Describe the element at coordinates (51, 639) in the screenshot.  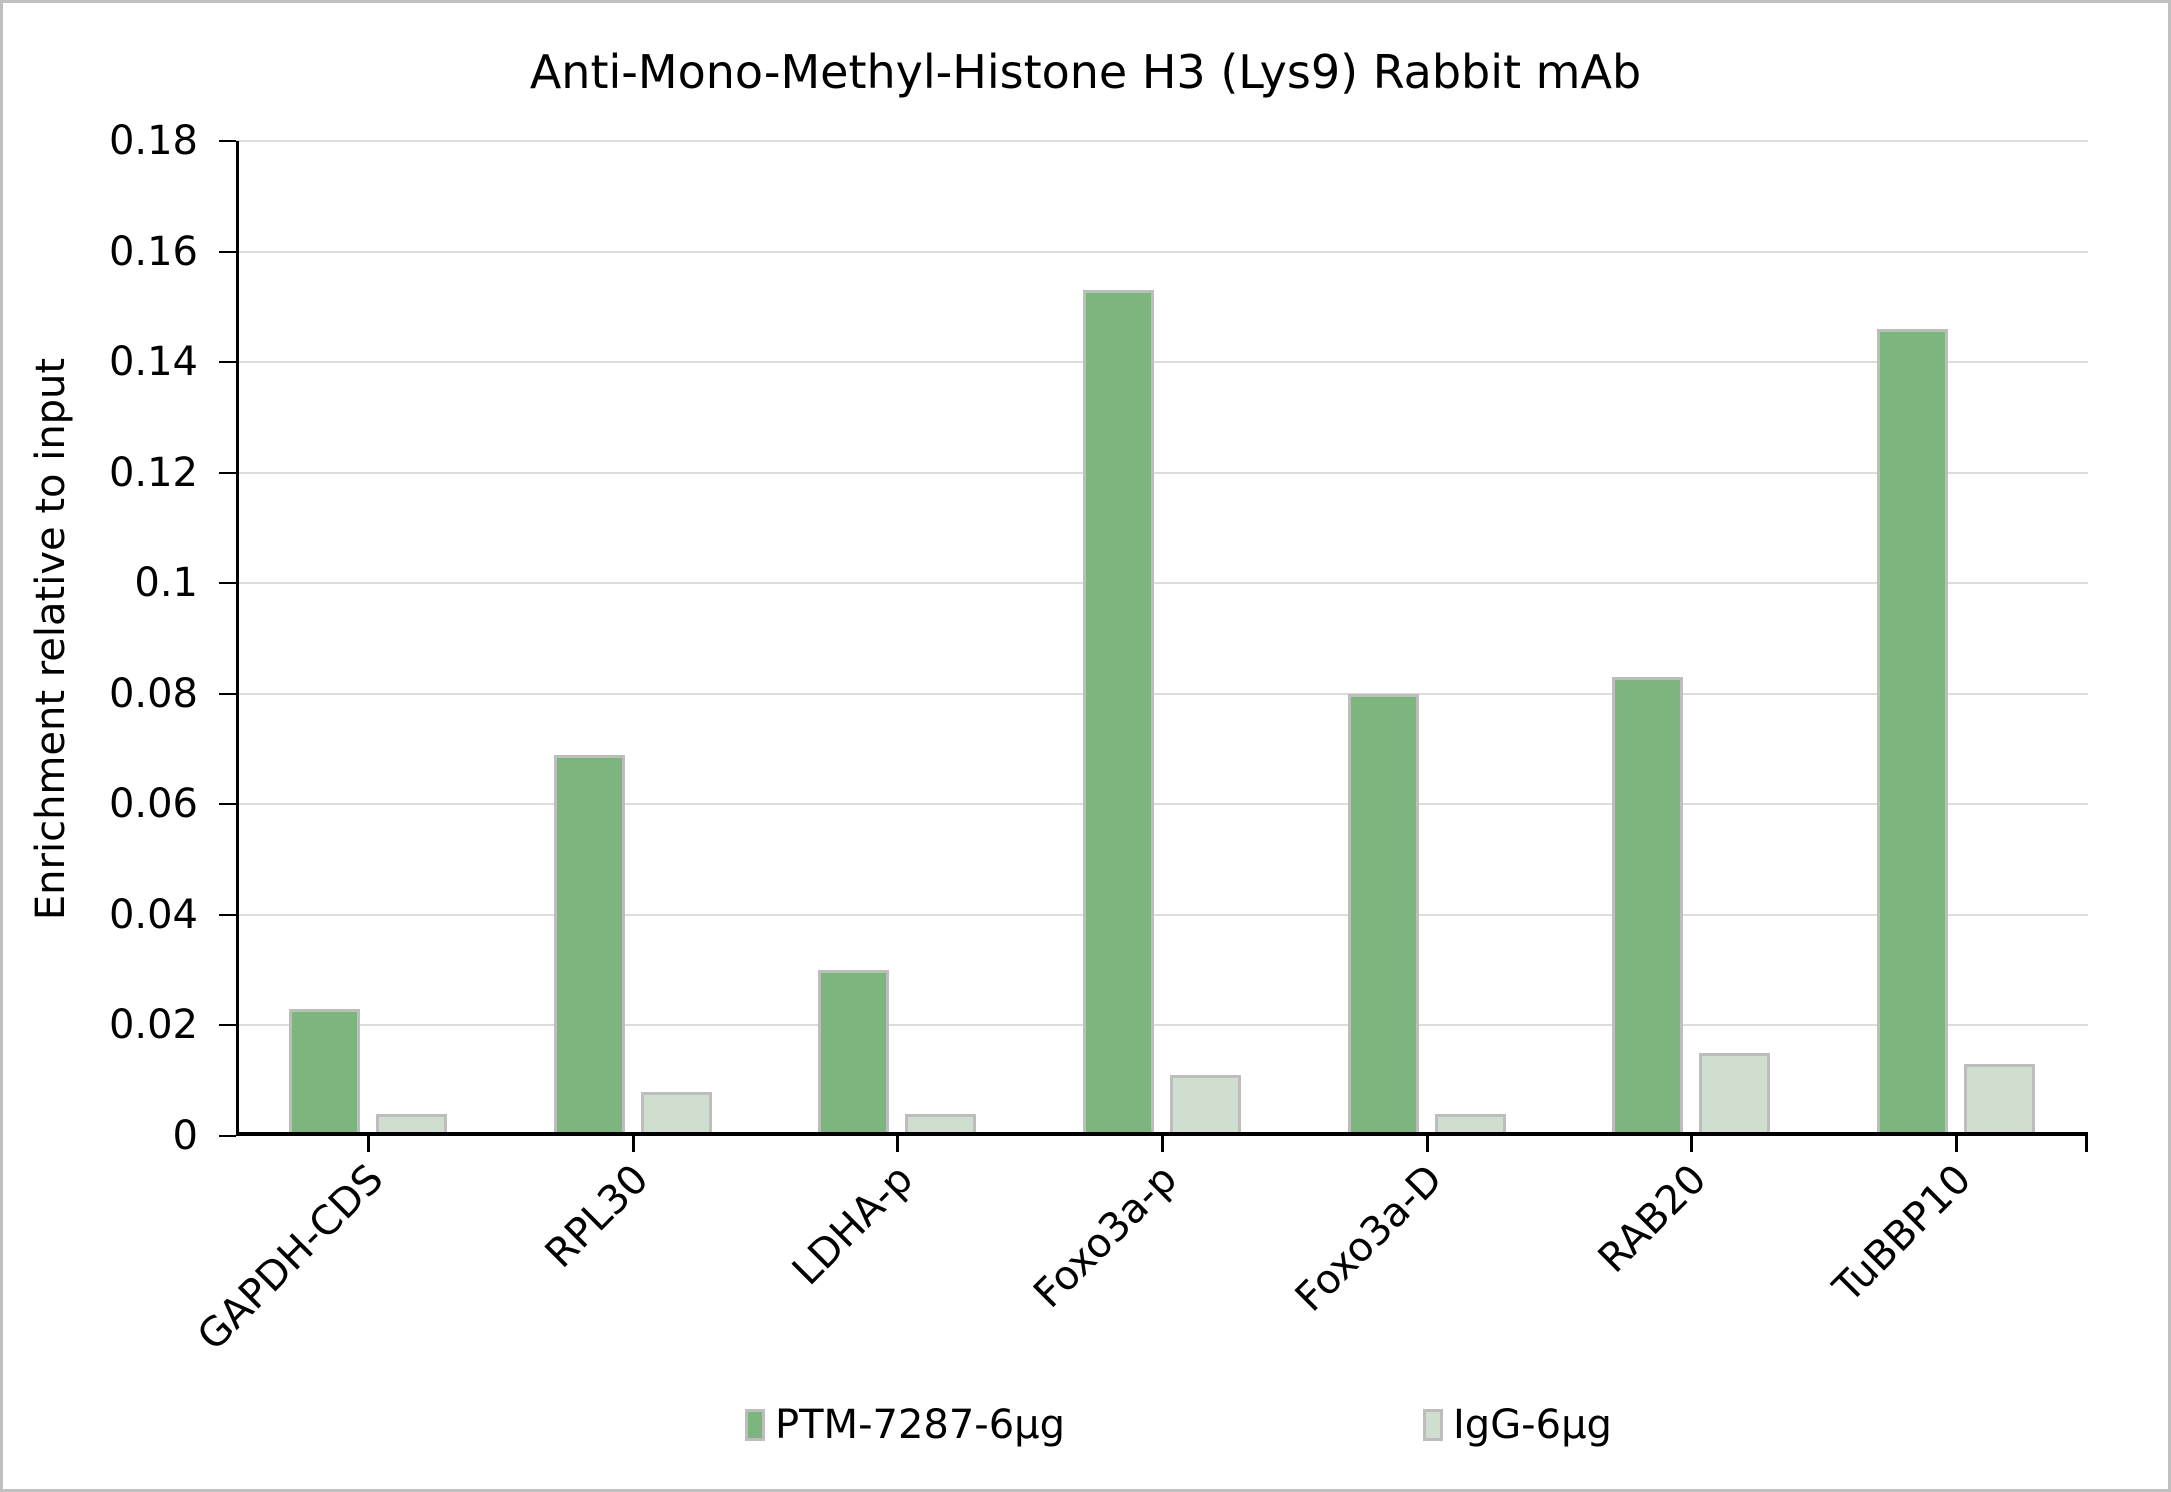
I see `y-axis-label: Enrichment relative to input` at that location.